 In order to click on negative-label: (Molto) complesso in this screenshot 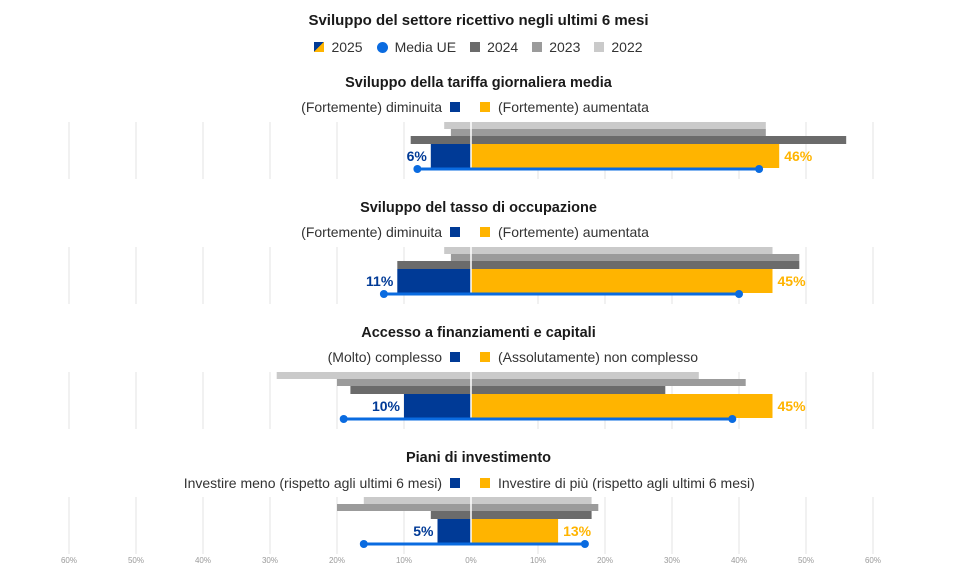, I will do `click(384, 357)`.